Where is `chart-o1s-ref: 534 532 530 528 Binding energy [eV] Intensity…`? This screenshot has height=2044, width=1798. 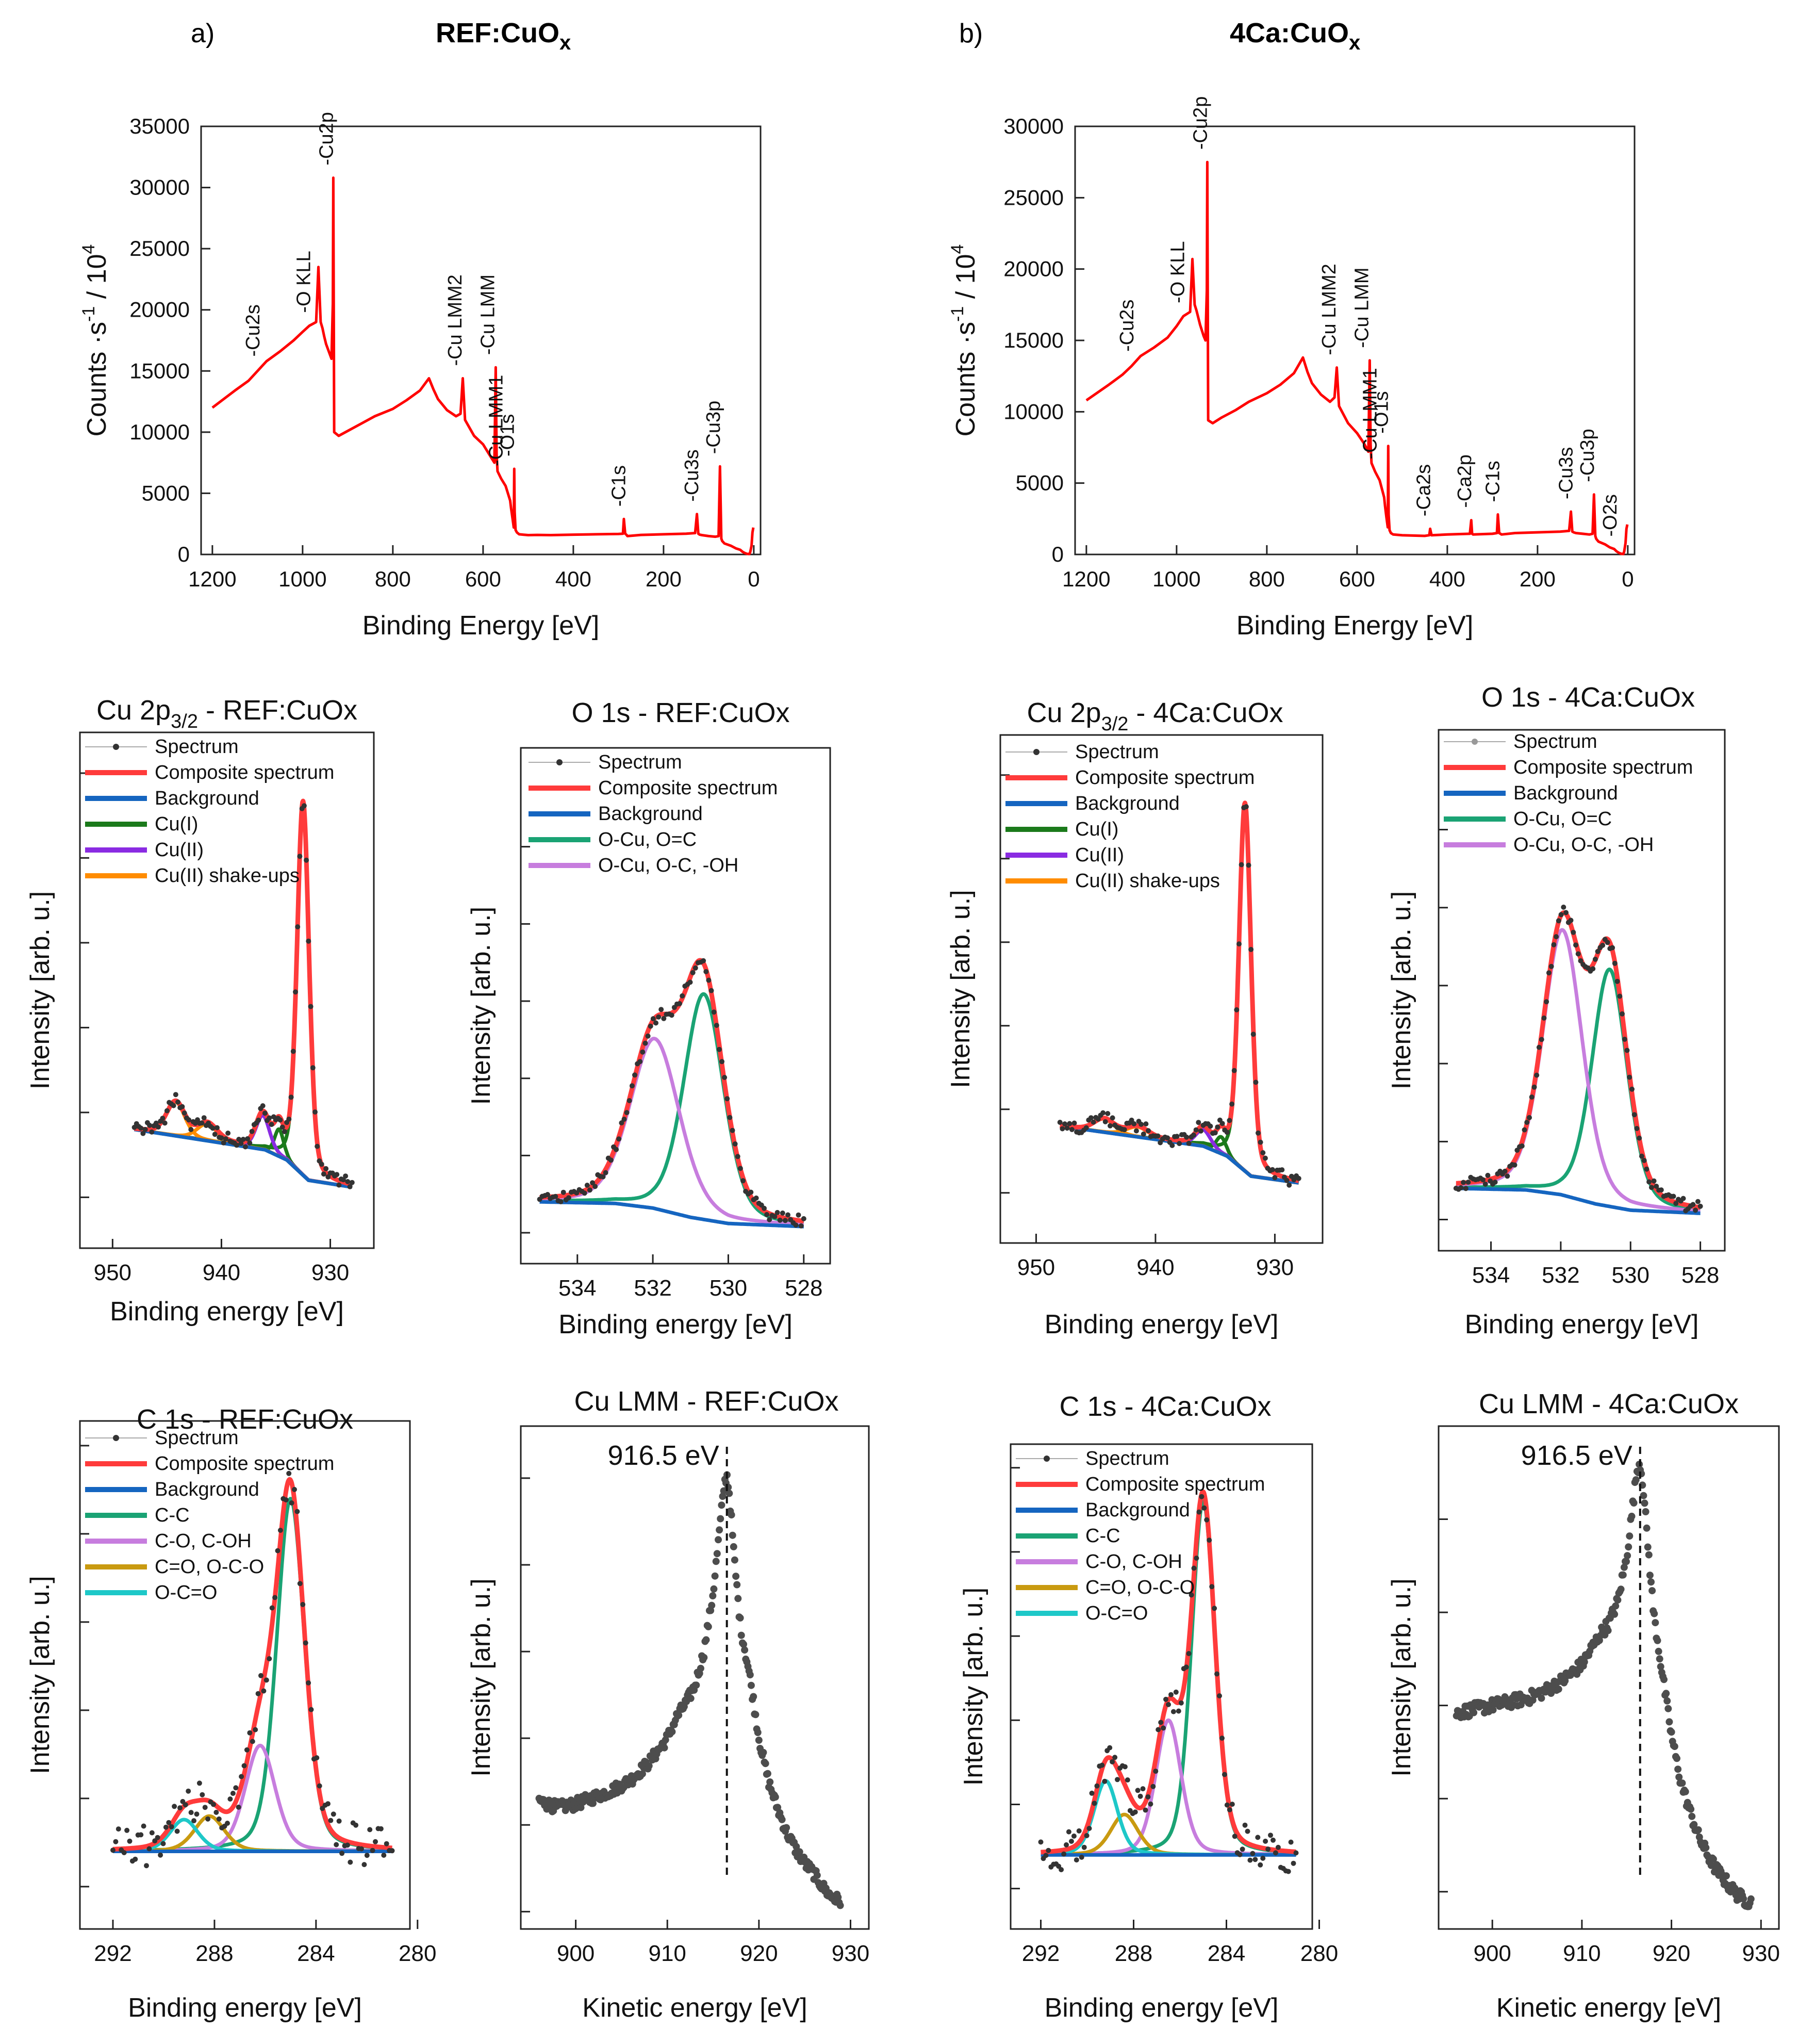
chart-o1s-ref: 534 532 530 528 Binding energy [eV] Intensity… is located at coordinates (648, 1018).